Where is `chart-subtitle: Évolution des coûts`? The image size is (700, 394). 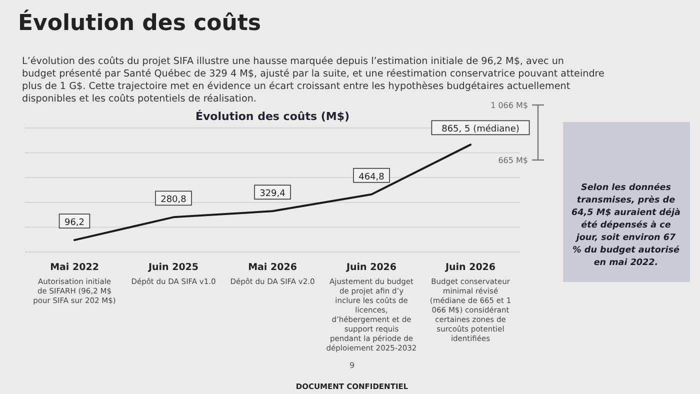
chart-subtitle: Évolution des coûts is located at coordinates (140, 22).